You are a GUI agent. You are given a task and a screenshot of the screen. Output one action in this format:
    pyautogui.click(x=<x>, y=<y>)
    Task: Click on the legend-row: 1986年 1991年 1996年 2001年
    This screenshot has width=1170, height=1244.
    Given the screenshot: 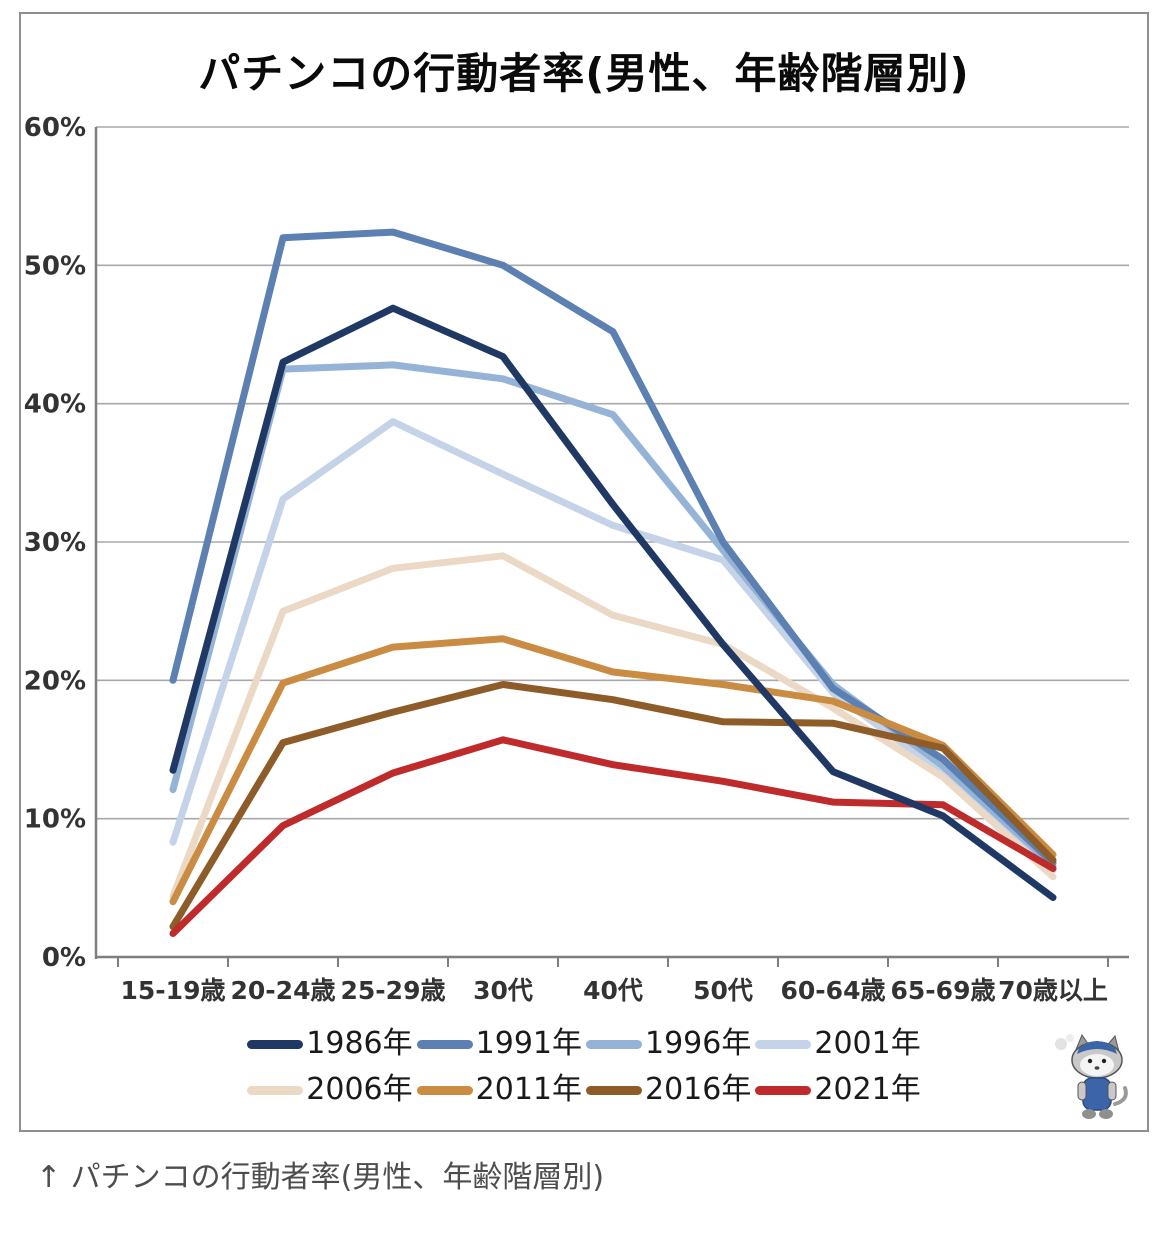 What is the action you would take?
    pyautogui.click(x=583, y=1044)
    